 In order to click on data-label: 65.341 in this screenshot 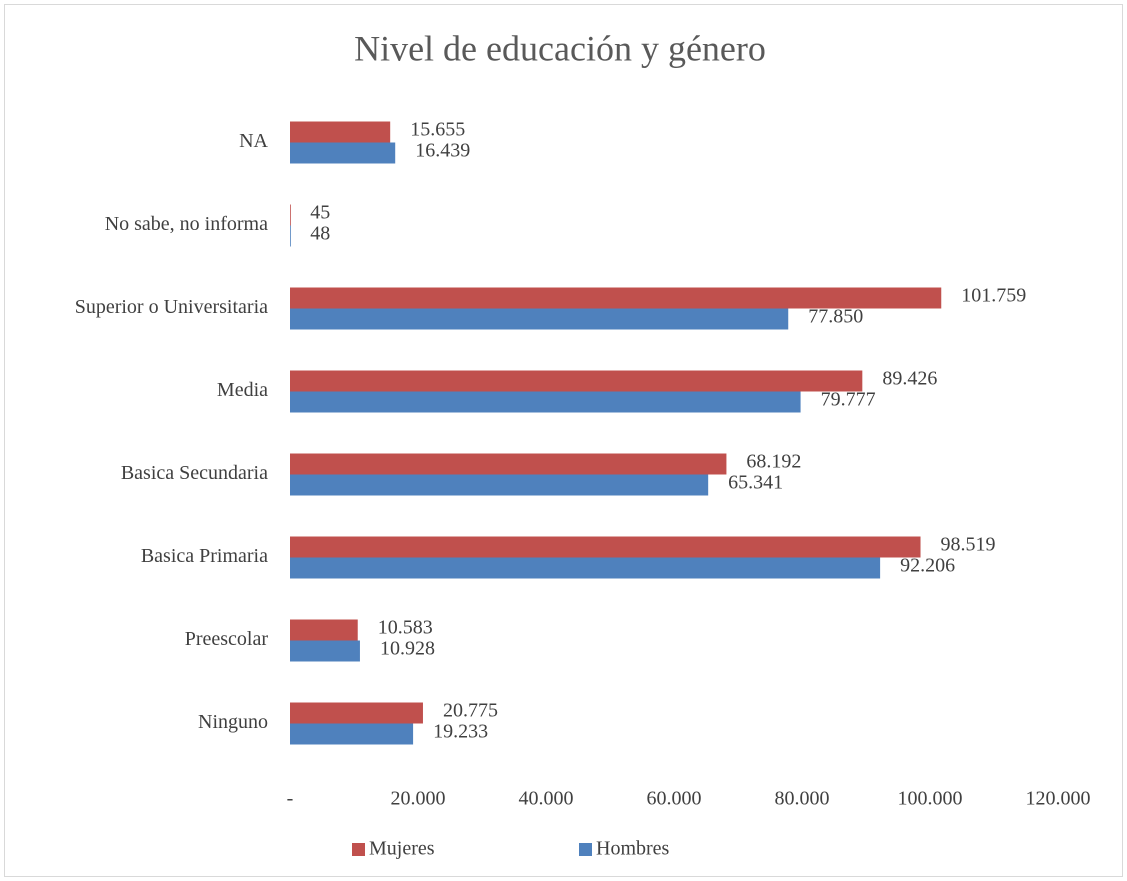, I will do `click(755, 483)`.